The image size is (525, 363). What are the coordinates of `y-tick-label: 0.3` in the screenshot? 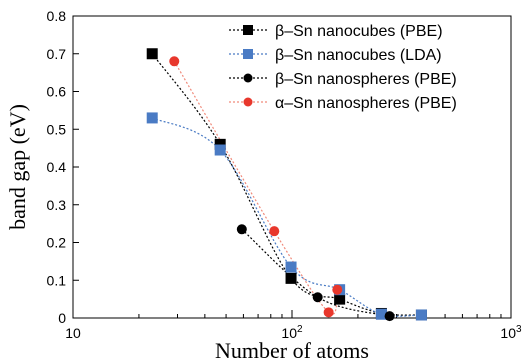 It's located at (57, 205).